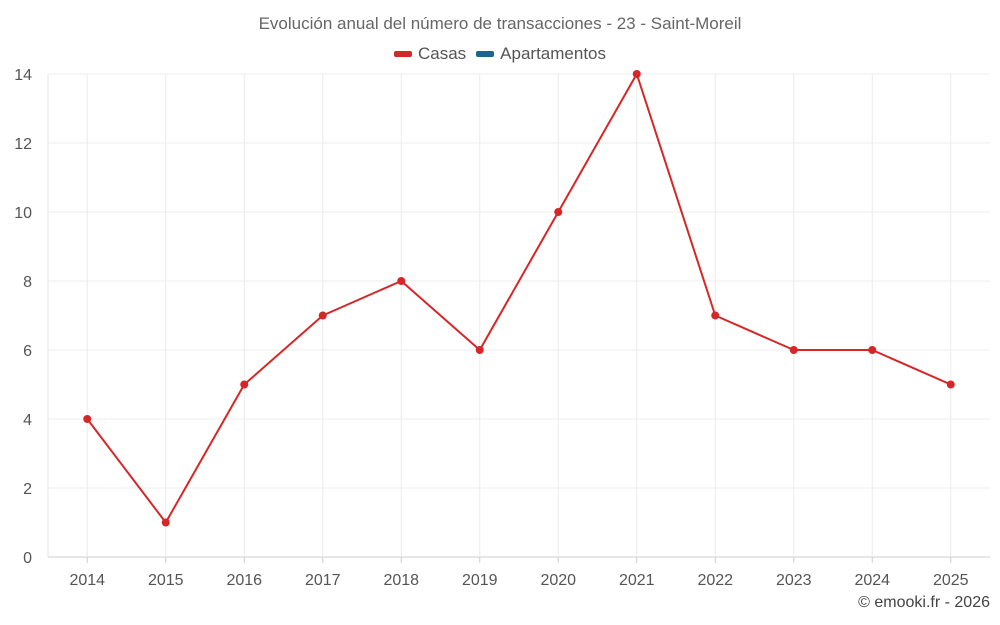 This screenshot has width=1000, height=625. Describe the element at coordinates (558, 212) in the screenshot. I see `data-point-casas-2020` at that location.